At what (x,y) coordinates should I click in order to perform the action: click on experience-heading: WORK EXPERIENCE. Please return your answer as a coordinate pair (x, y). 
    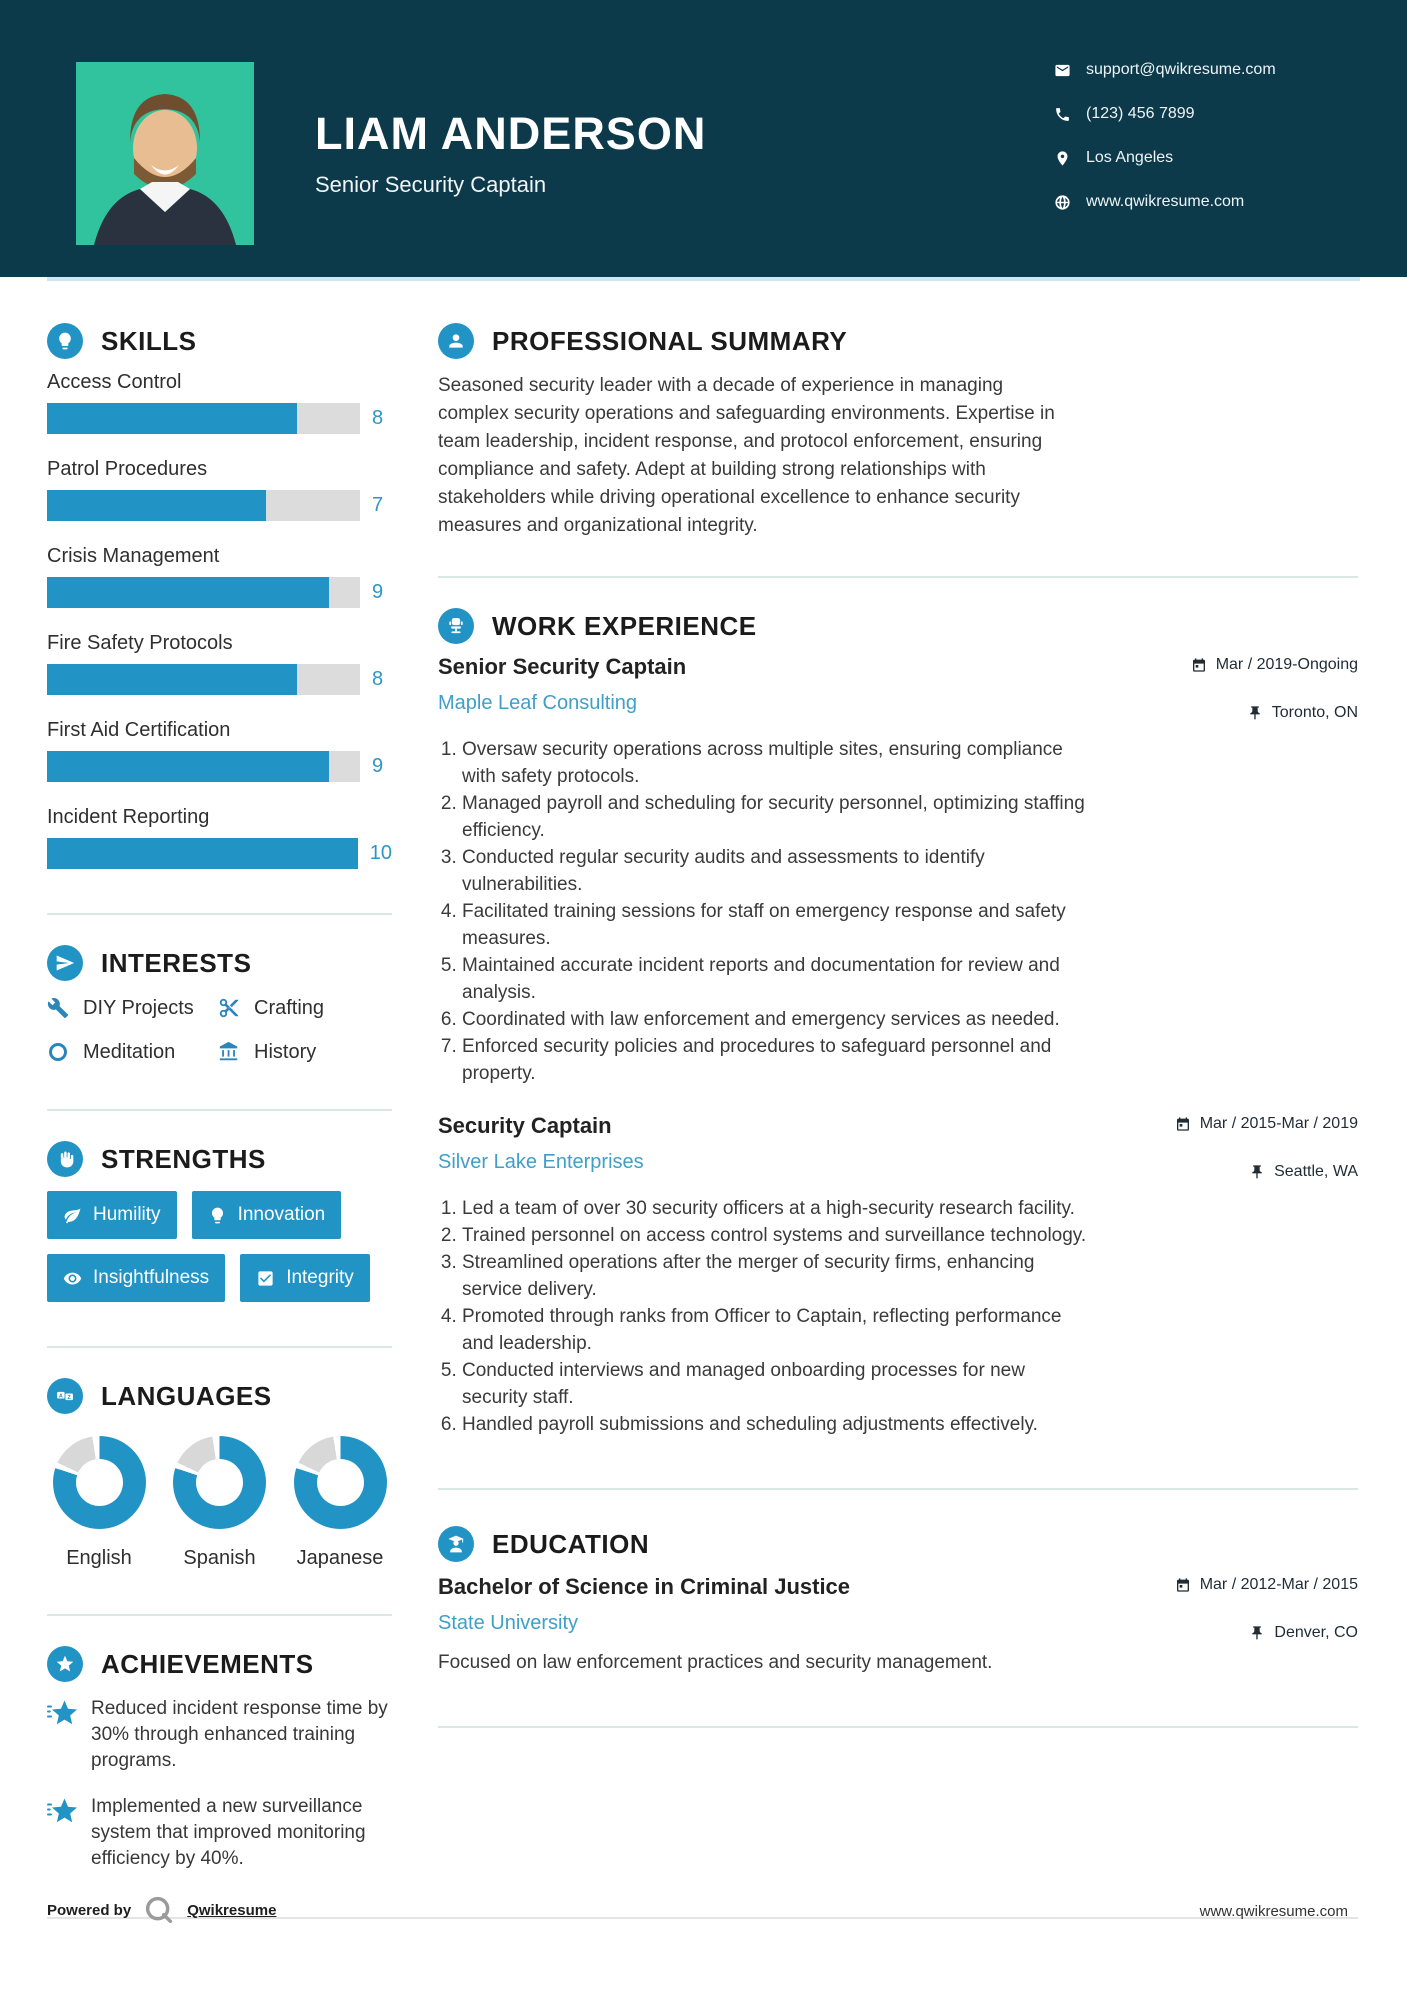
    Looking at the image, I should click on (624, 625).